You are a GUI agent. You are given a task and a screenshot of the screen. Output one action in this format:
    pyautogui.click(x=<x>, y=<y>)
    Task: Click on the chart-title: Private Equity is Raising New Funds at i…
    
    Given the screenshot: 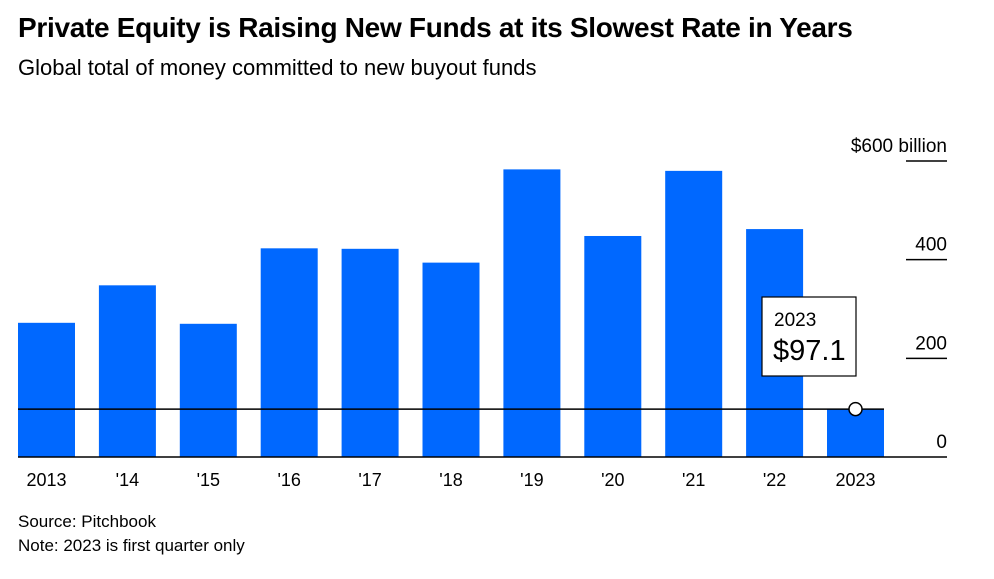 What is the action you would take?
    pyautogui.click(x=435, y=27)
    